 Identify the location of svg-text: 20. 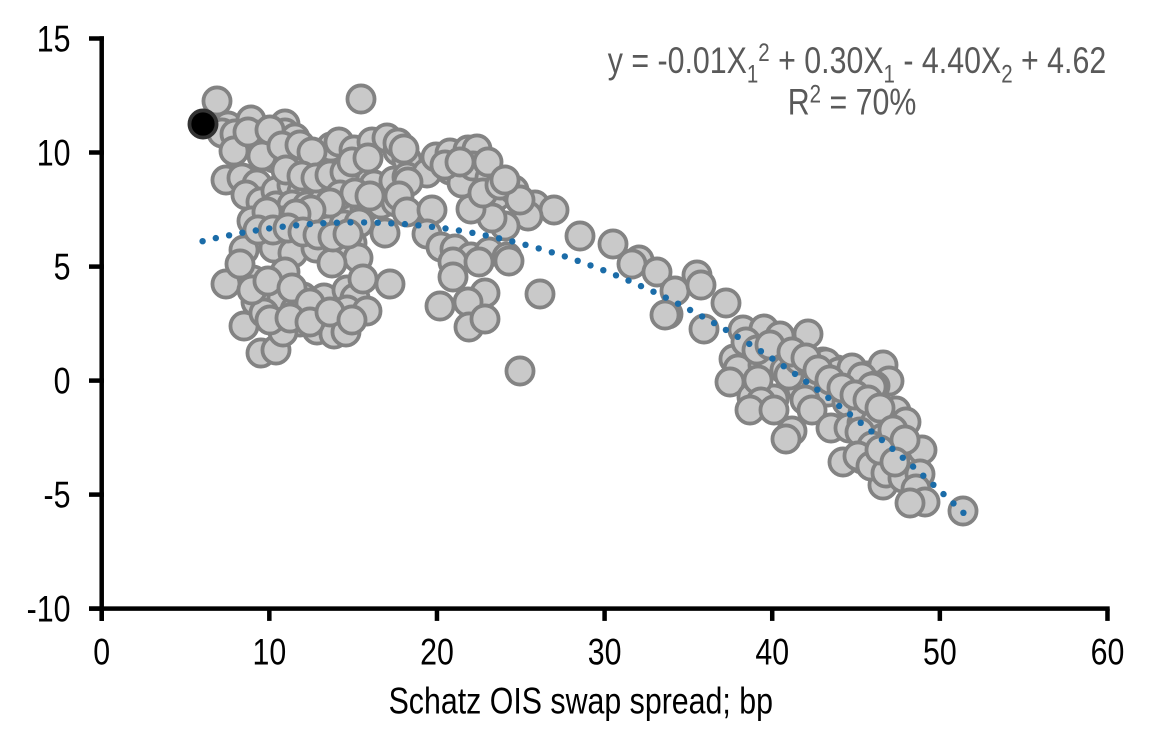
(437, 653).